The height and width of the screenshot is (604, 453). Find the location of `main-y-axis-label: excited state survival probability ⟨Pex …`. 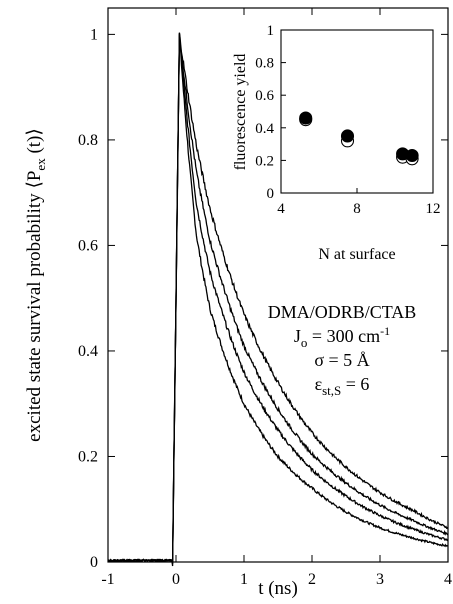

main-y-axis-label: excited state survival probability ⟨Pex … is located at coordinates (36, 285).